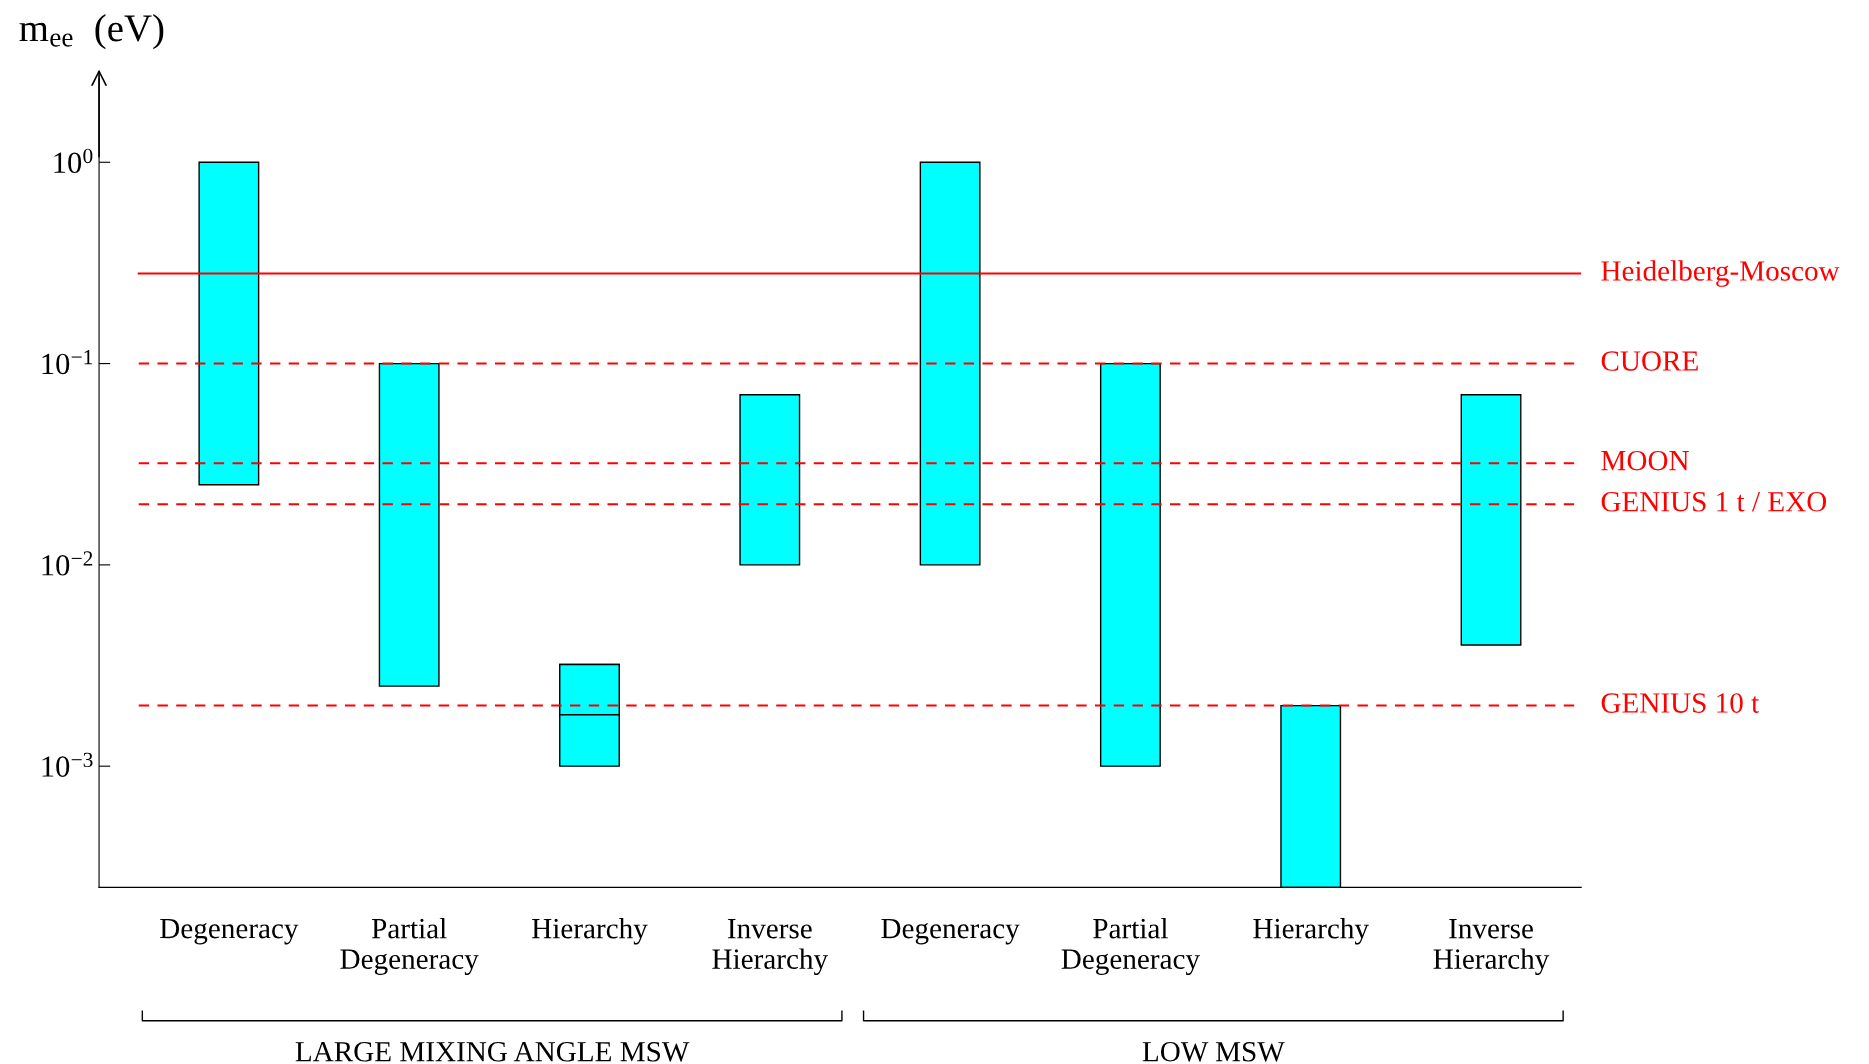  I want to click on text: LOW MSW, so click(1213, 1051).